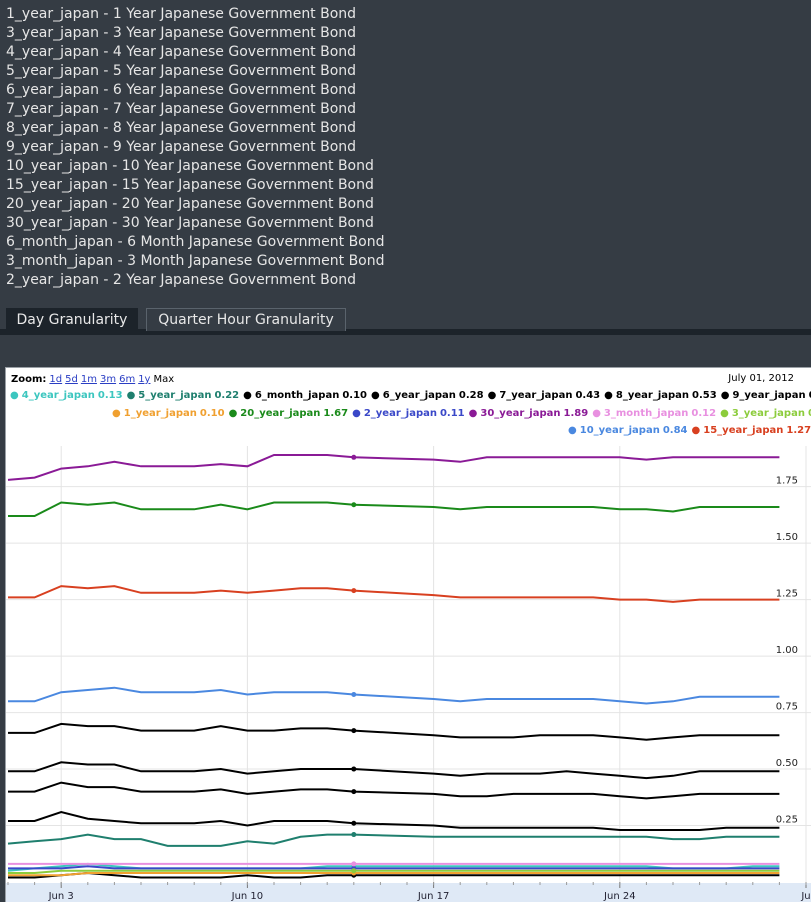 The image size is (811, 902). Describe the element at coordinates (787, 763) in the screenshot. I see `y-tick-label: 0.50` at that location.